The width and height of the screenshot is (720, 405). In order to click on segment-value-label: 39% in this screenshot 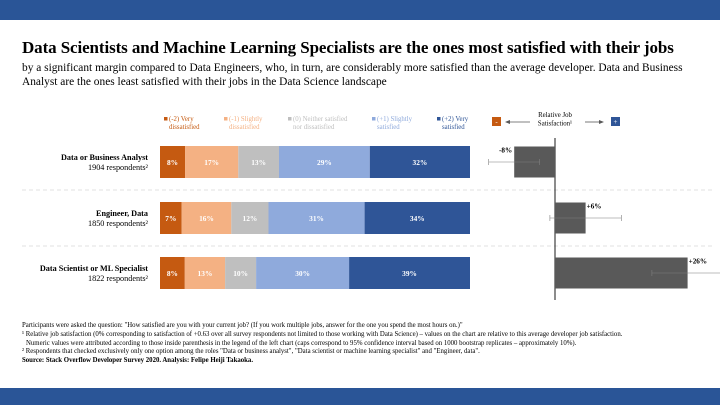, I will do `click(409, 273)`.